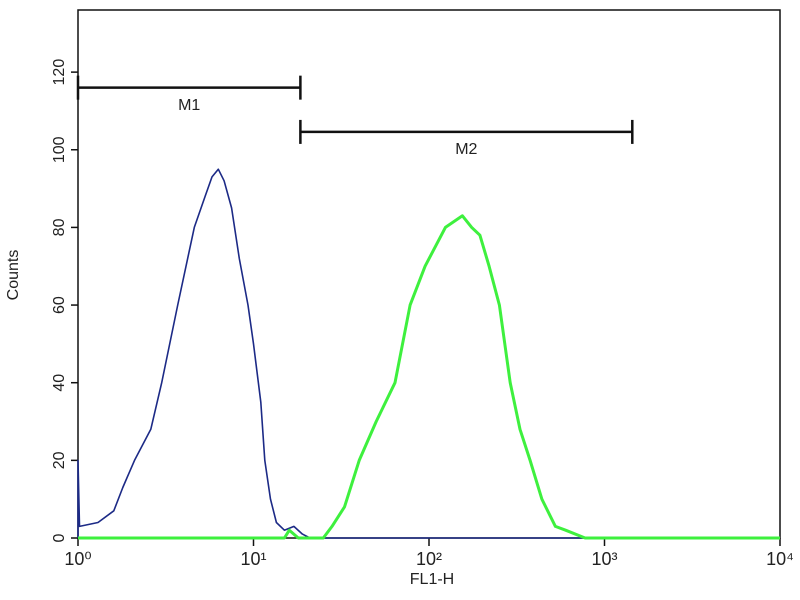  I want to click on y-tick-label: 120, so click(59, 72).